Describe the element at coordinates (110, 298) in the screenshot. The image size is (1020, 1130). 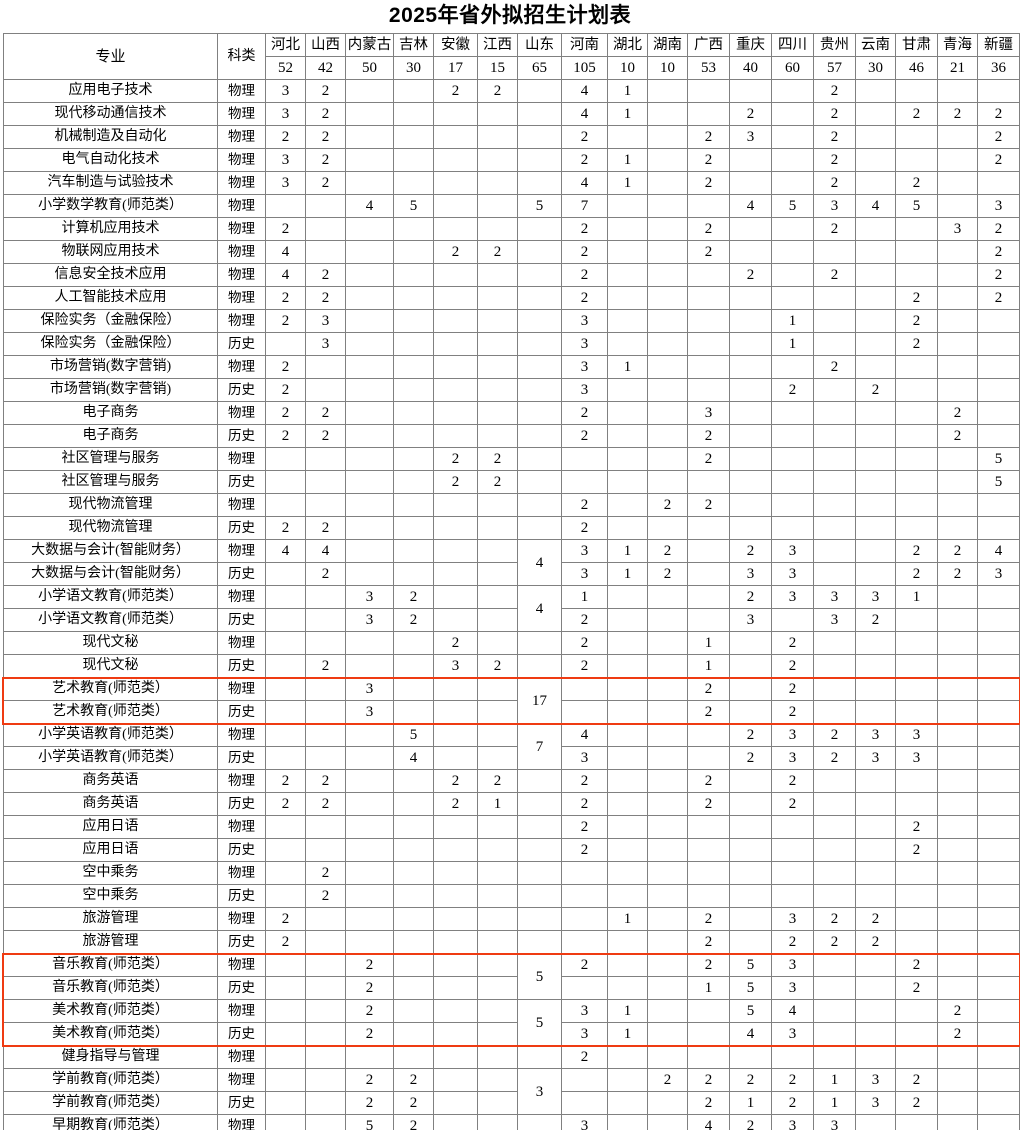
I see `cell-major: 人工智能技术应用` at that location.